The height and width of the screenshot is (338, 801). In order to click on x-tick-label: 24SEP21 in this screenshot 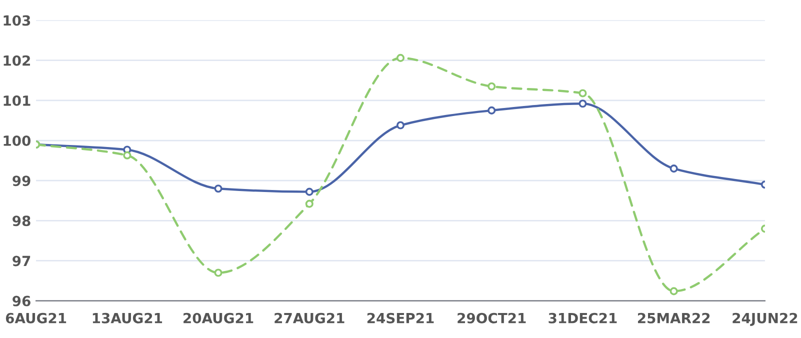, I will do `click(400, 318)`.